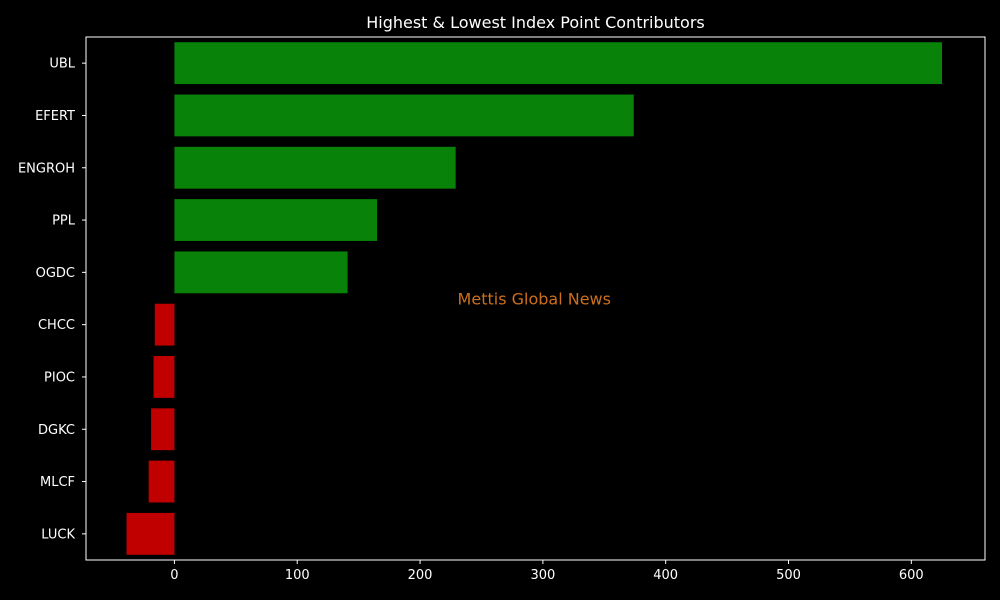  Describe the element at coordinates (55, 273) in the screenshot. I see `y-tick-label-ogdc: OGDC` at that location.